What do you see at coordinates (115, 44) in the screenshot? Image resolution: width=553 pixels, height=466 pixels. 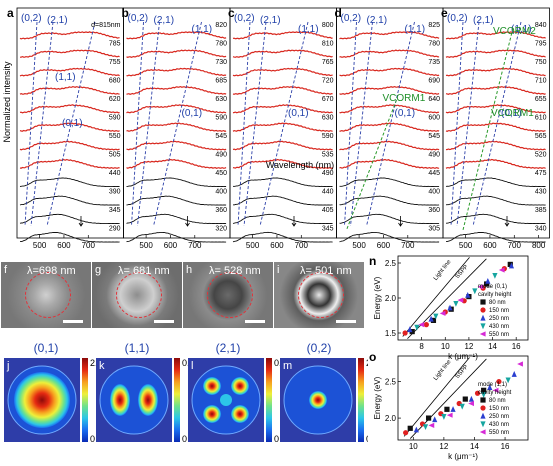 I see `diameter-label: 785` at bounding box center [115, 44].